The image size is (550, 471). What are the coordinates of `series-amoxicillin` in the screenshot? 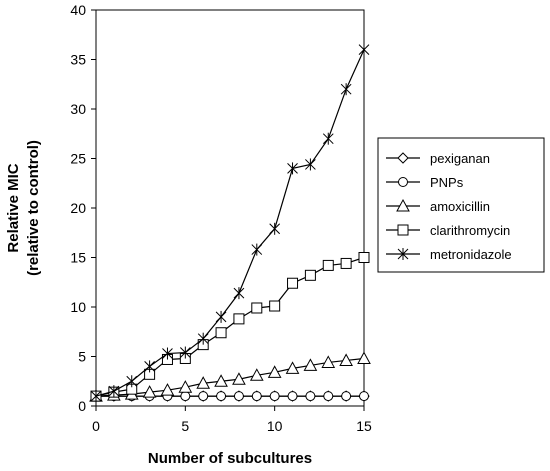 It's located at (230, 376).